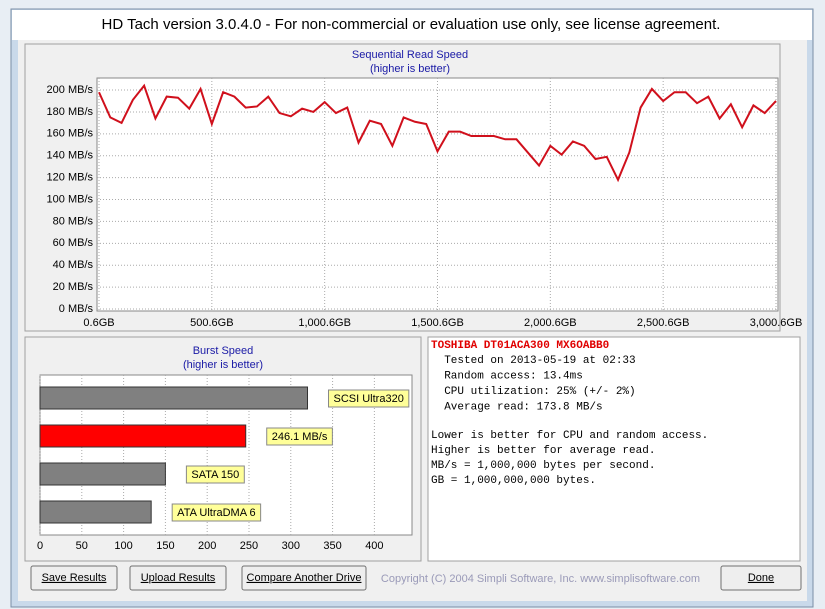 Image resolution: width=825 pixels, height=609 pixels. What do you see at coordinates (513, 481) in the screenshot?
I see `info-note: GB = 1,000,000,000 bytes.` at bounding box center [513, 481].